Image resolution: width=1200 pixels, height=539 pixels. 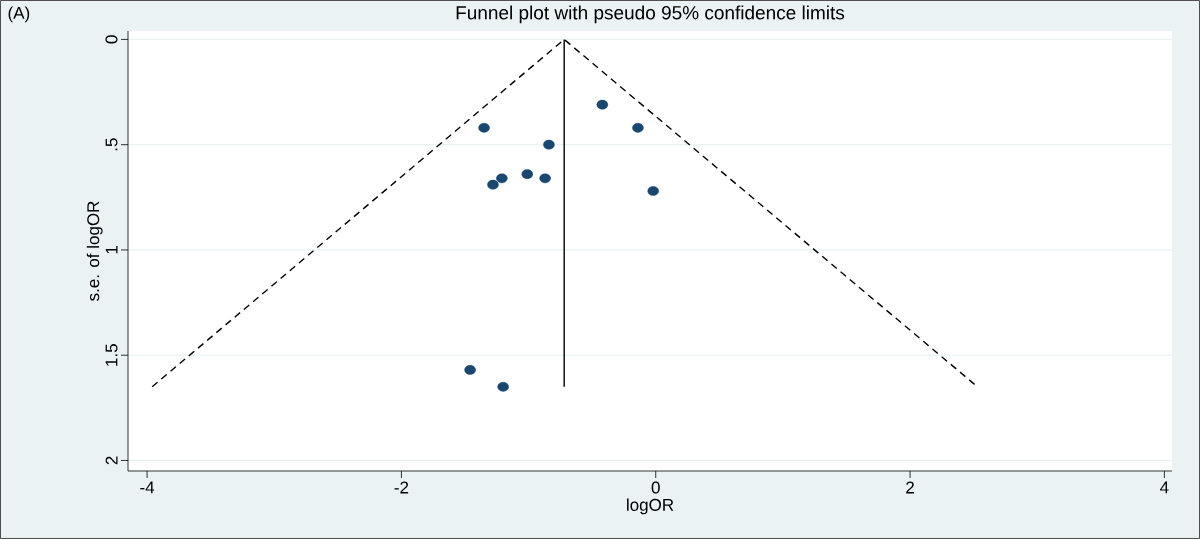 I want to click on y-tick-label: 1.5, so click(x=111, y=355).